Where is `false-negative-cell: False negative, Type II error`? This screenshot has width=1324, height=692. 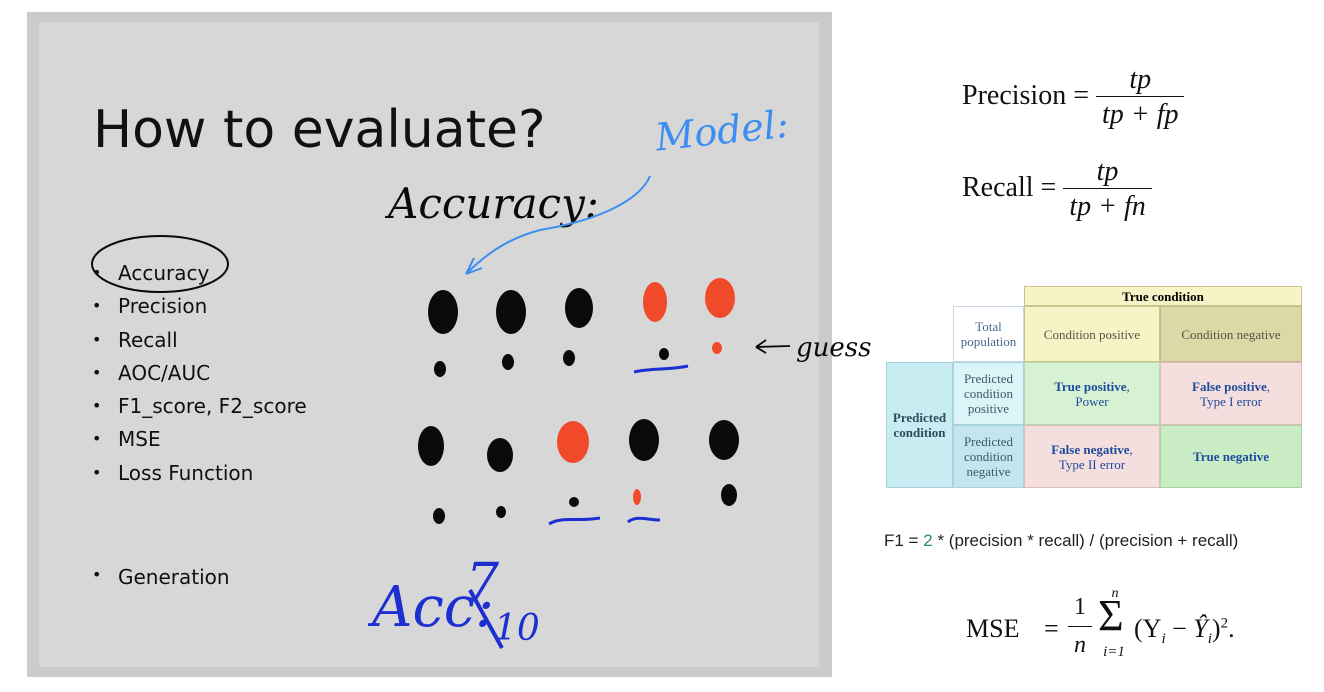
false-negative-cell: False negative, Type II error is located at coordinates (1092, 456).